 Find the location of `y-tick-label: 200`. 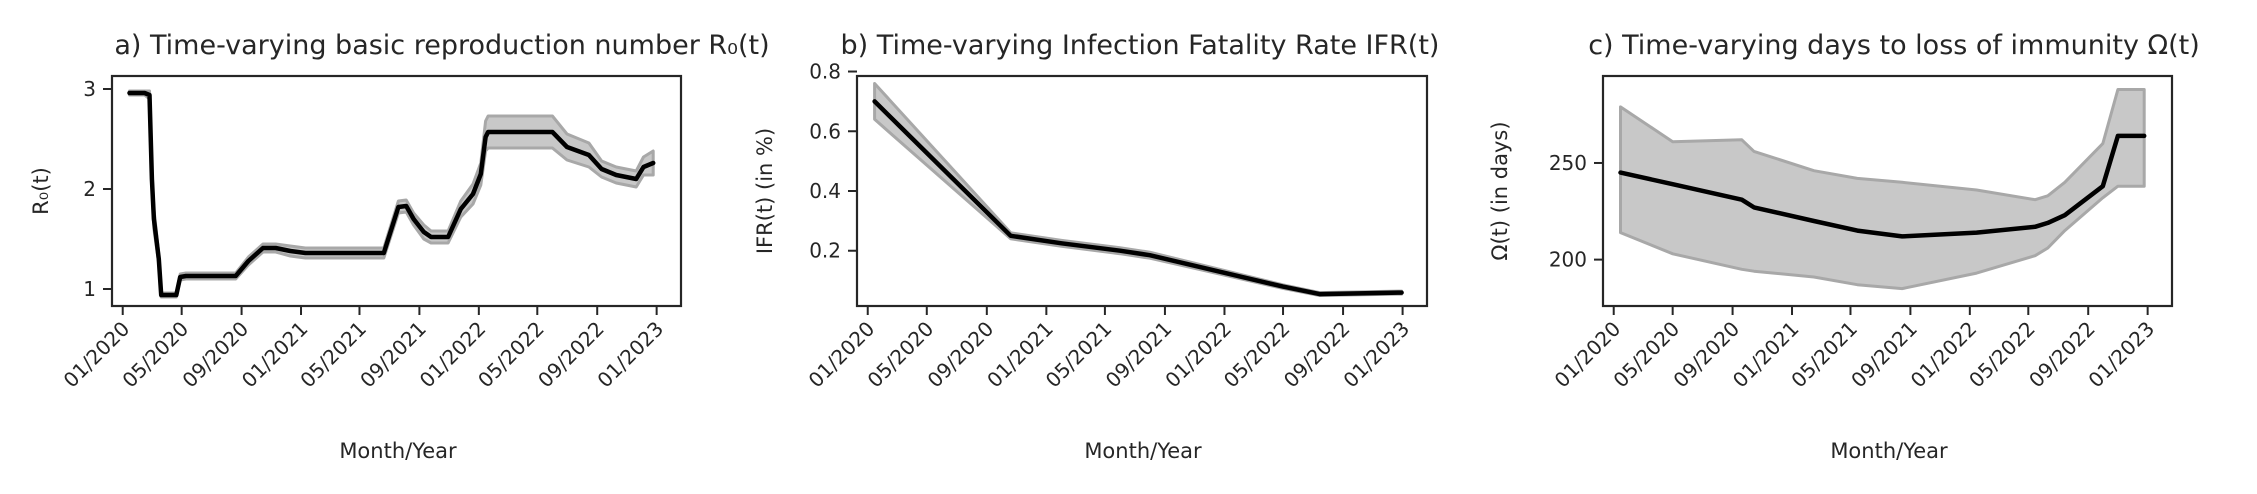

y-tick-label: 200 is located at coordinates (1568, 260).